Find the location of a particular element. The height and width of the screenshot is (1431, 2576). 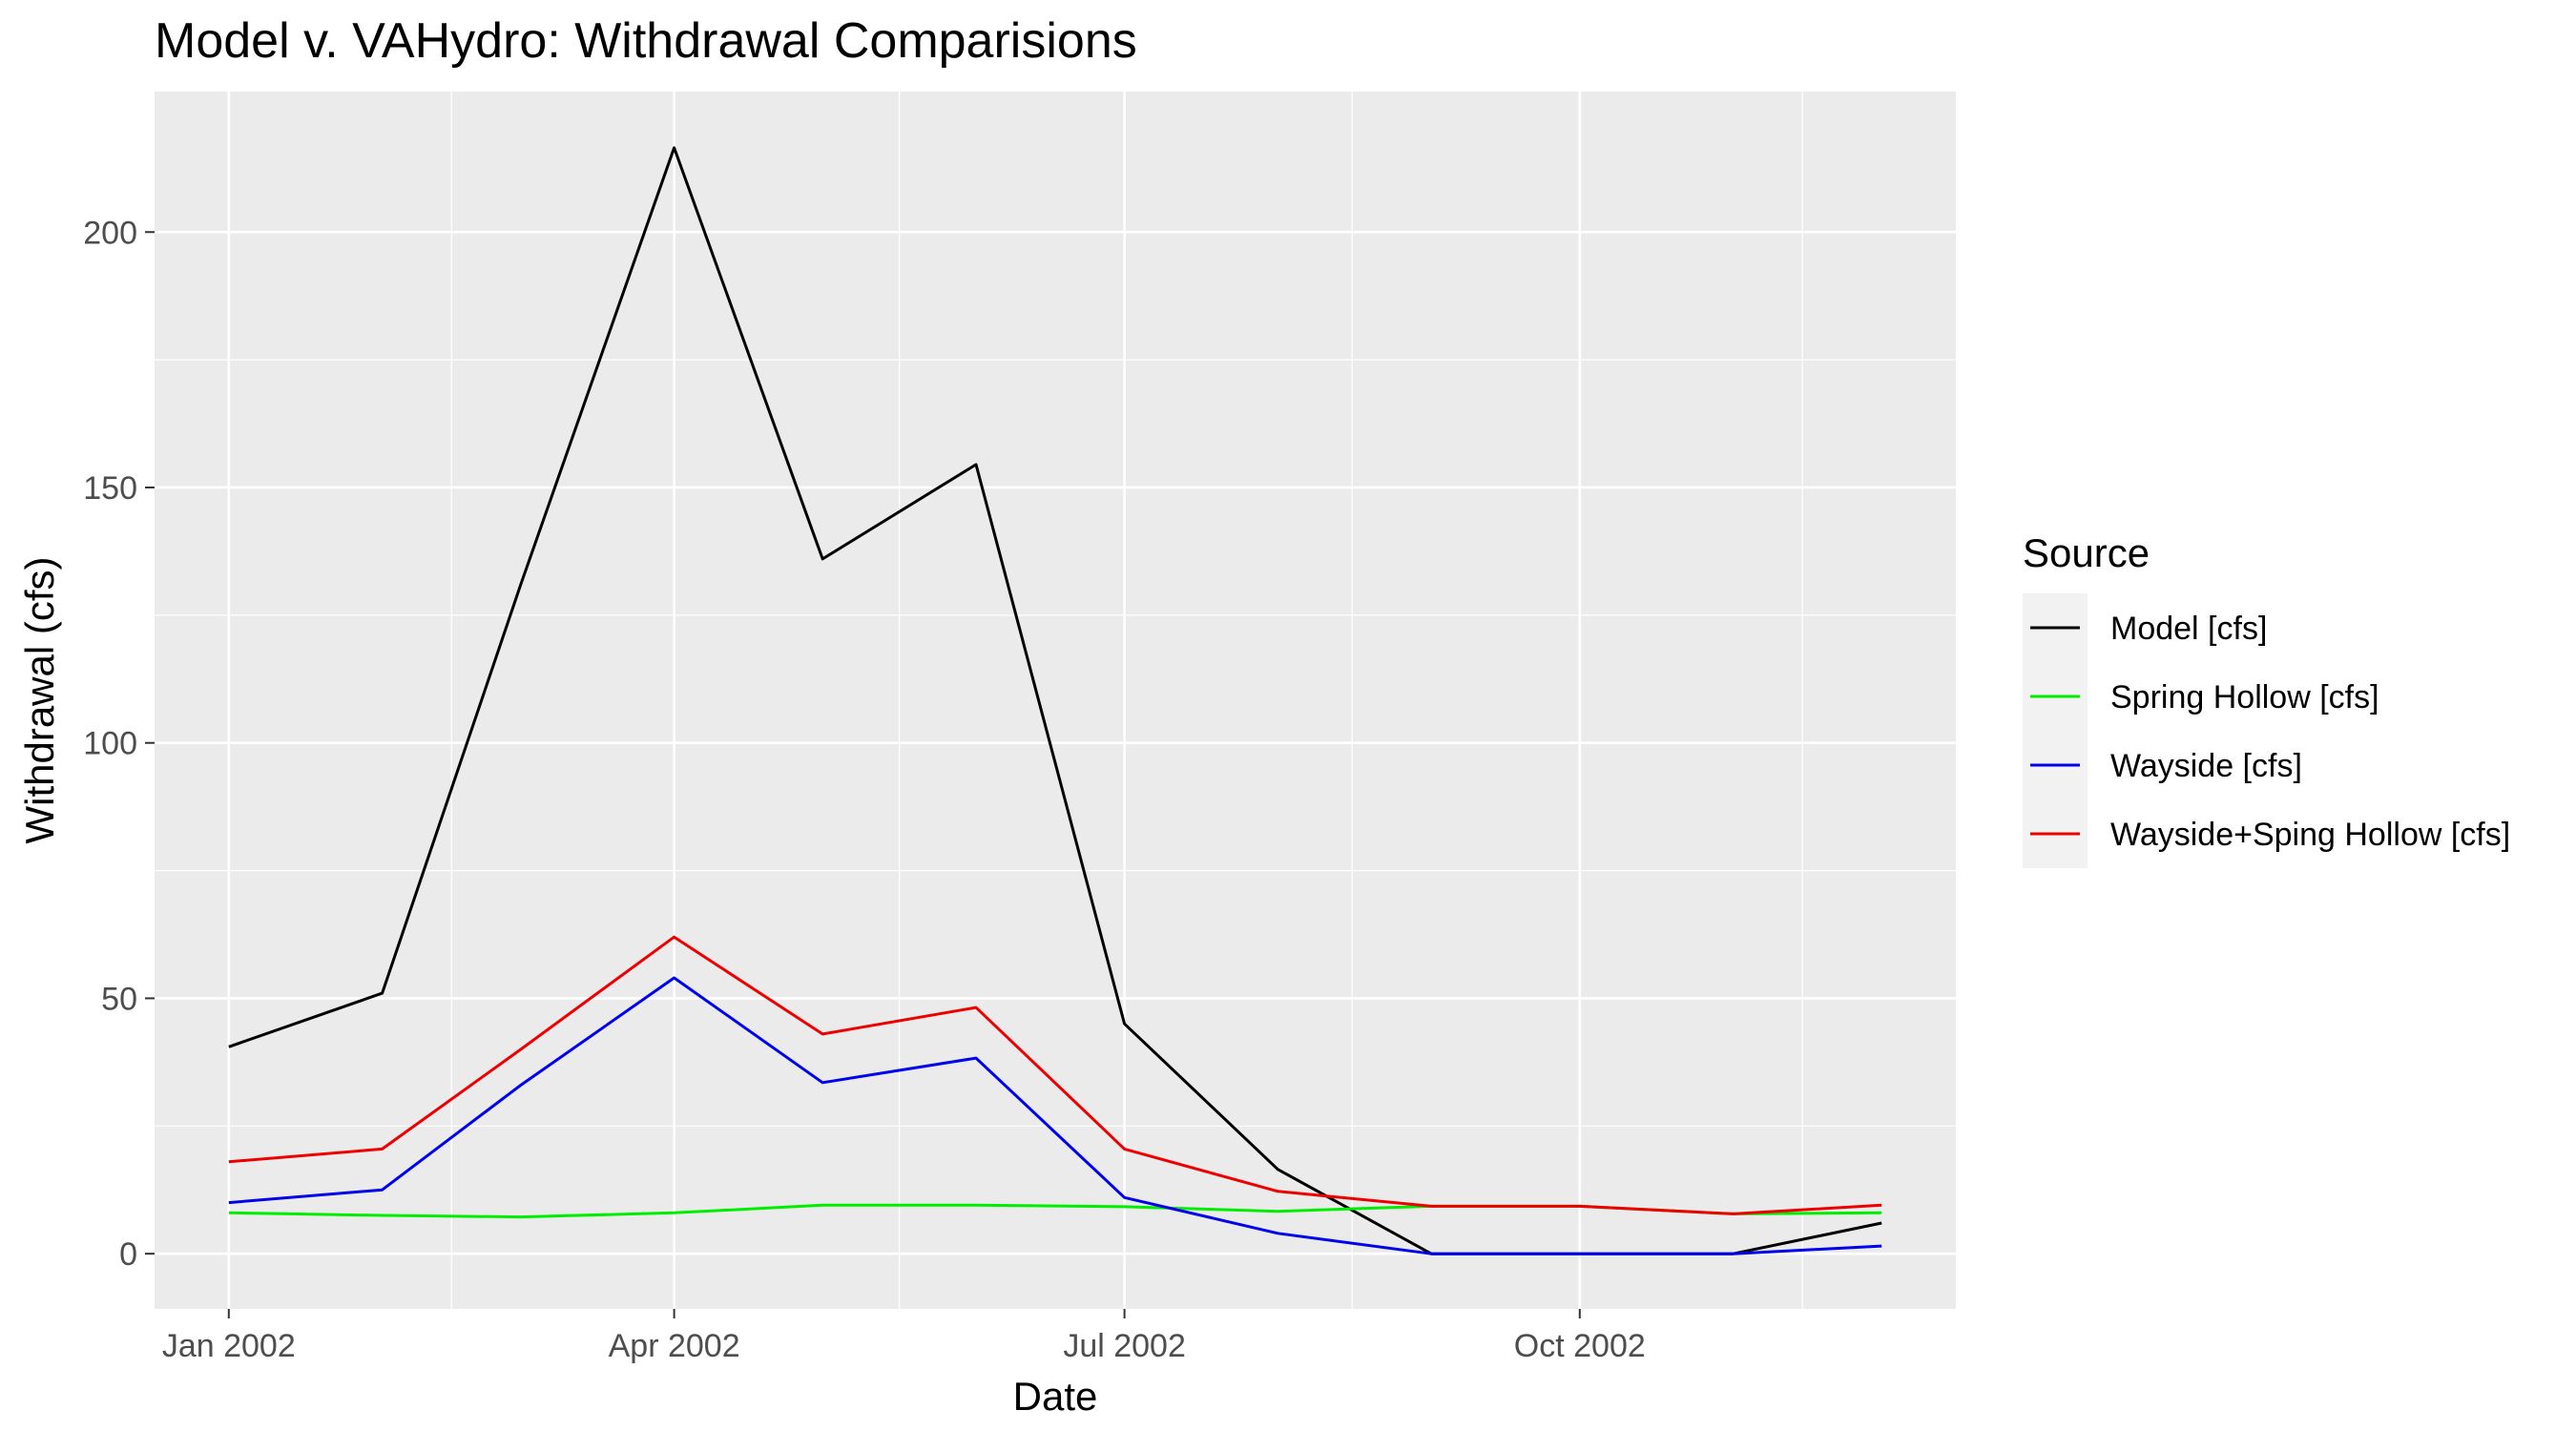

legend-label: Spring Hollow [cfs] is located at coordinates (2244, 697).